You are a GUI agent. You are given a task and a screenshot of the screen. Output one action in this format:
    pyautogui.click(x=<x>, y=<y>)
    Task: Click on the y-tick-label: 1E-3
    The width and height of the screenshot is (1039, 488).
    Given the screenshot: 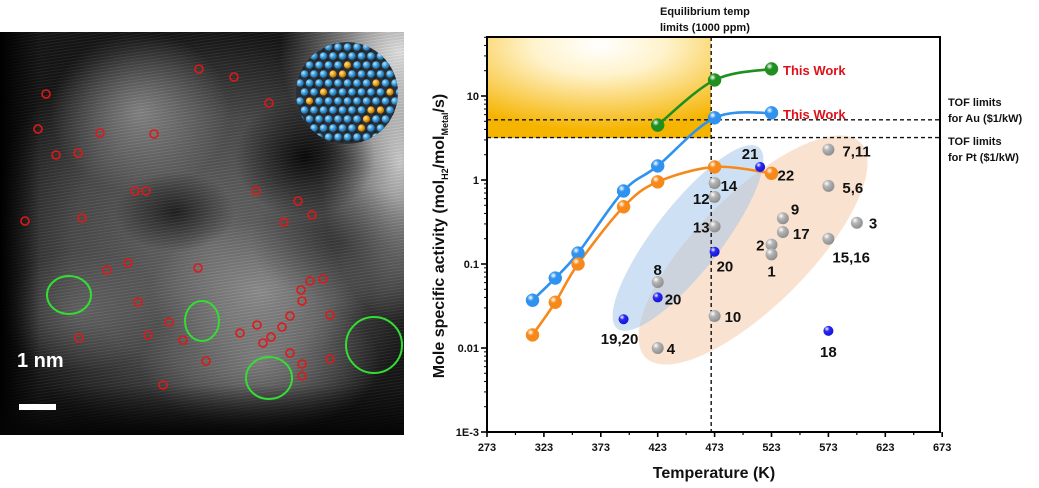 What is the action you would take?
    pyautogui.click(x=467, y=433)
    